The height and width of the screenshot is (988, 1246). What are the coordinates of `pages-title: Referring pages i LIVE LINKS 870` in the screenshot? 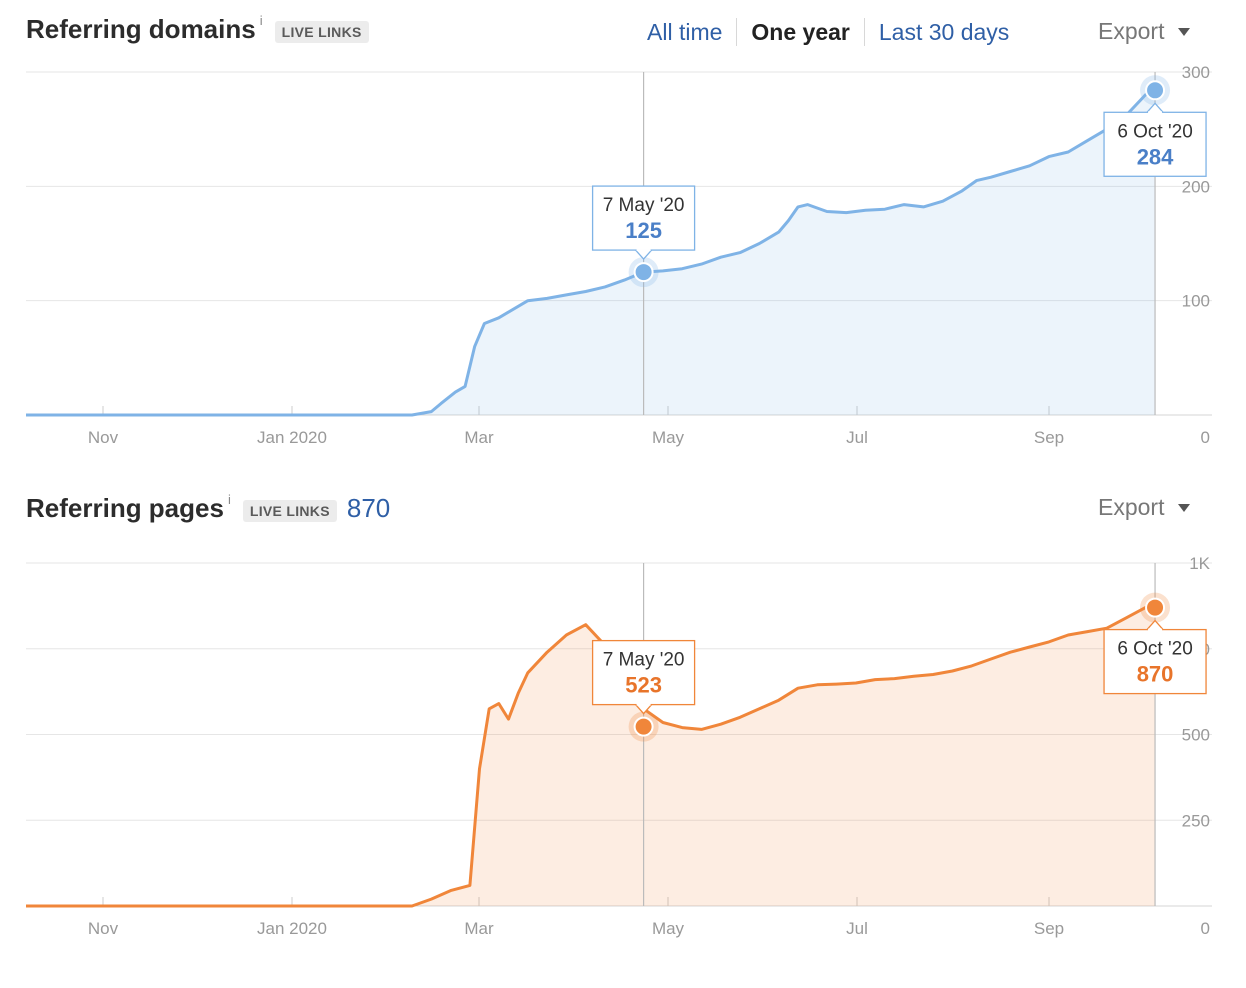 It's located at (208, 508).